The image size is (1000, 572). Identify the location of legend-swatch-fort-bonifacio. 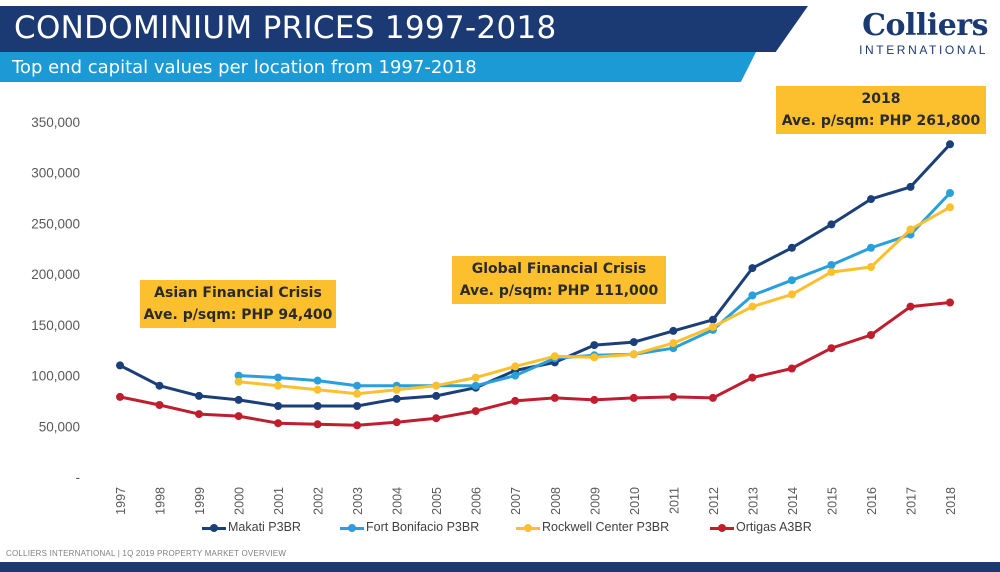
(352, 528).